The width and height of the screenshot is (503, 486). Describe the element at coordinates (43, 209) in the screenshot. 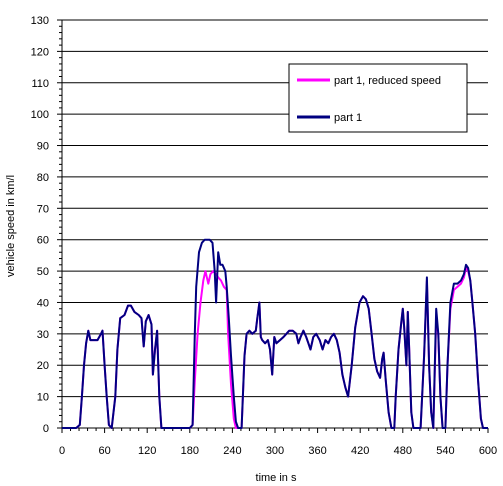

I see `y-tick-label: 70` at that location.